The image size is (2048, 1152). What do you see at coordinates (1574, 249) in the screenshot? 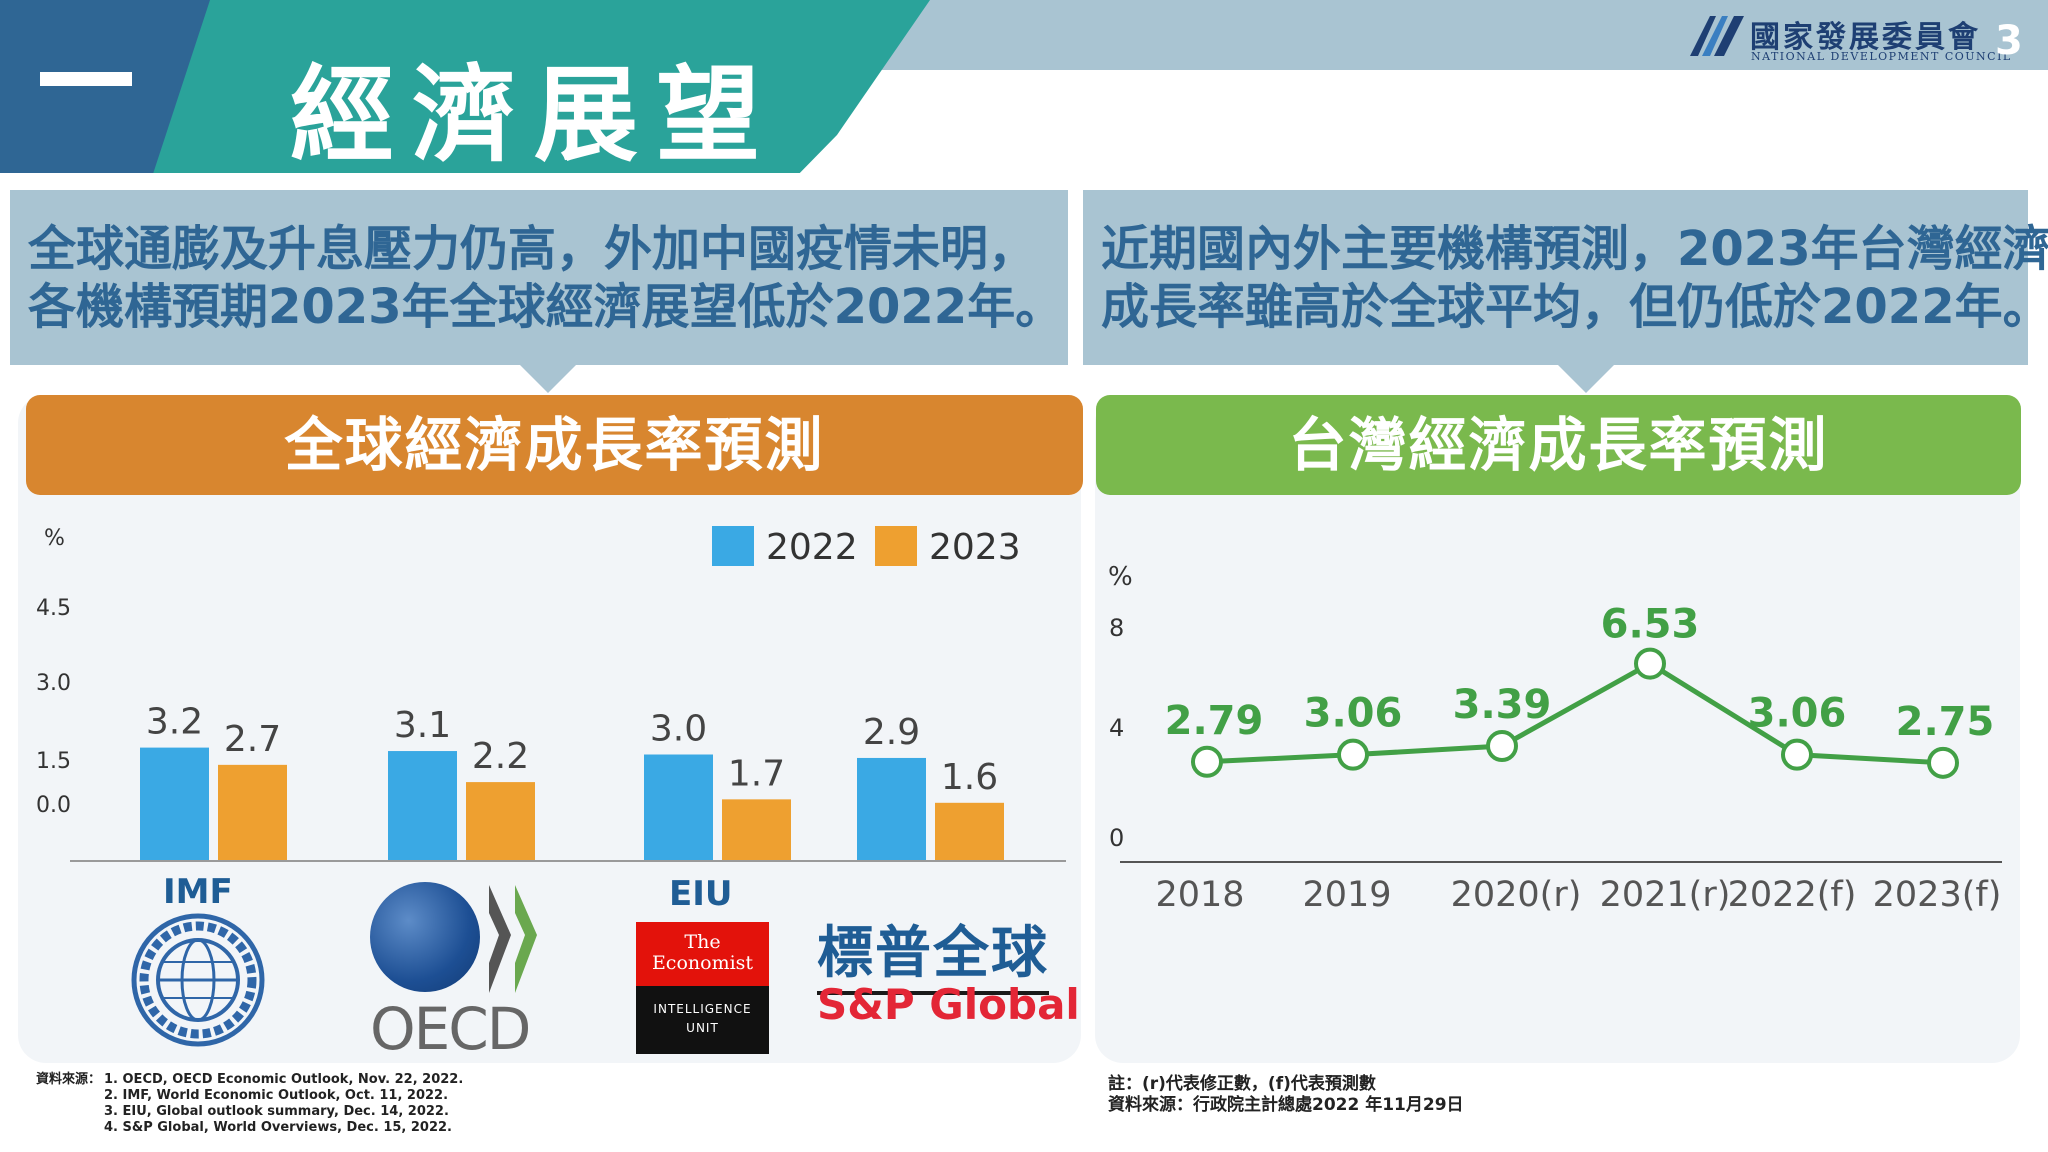
I see `summary-line: 近期國內外主要機構預測，2023年台灣經濟` at bounding box center [1574, 249].